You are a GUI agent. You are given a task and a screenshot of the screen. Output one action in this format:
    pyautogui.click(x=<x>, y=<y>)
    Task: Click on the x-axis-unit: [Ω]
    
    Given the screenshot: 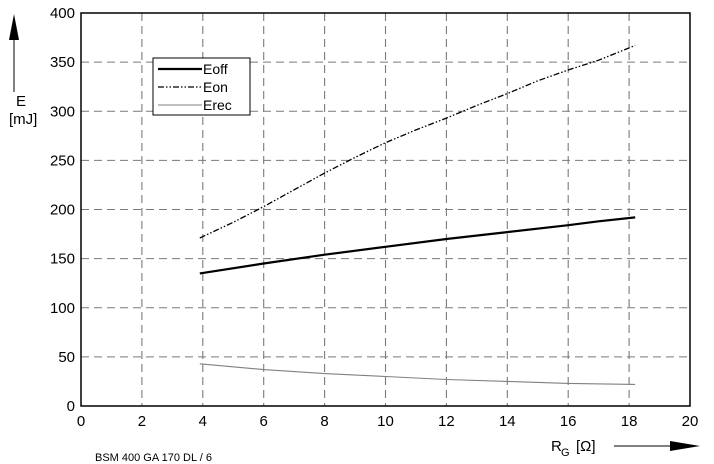 What is the action you would take?
    pyautogui.click(x=586, y=446)
    